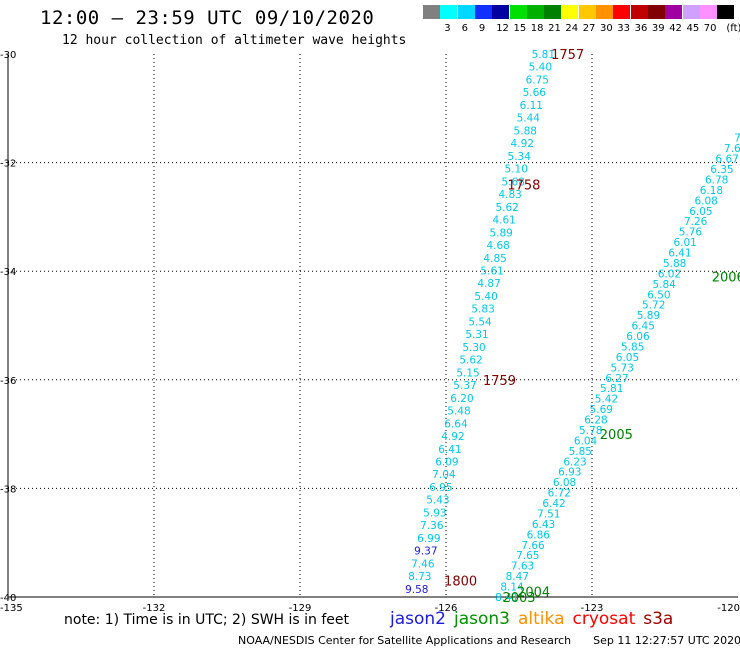  Describe the element at coordinates (527, 556) in the screenshot. I see `swh-value-label: 7.65` at that location.